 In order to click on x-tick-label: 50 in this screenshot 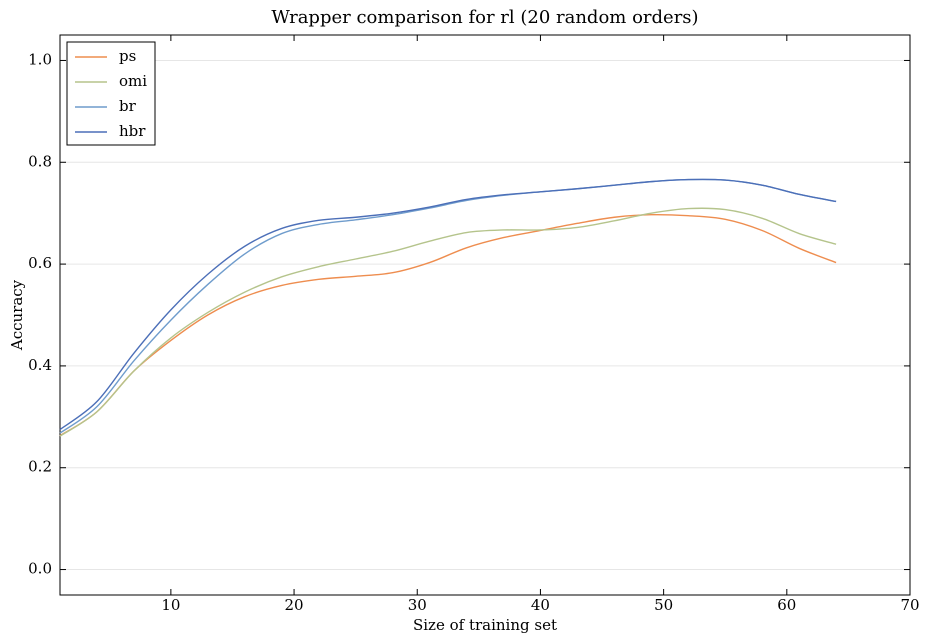, I will do `click(663, 605)`.